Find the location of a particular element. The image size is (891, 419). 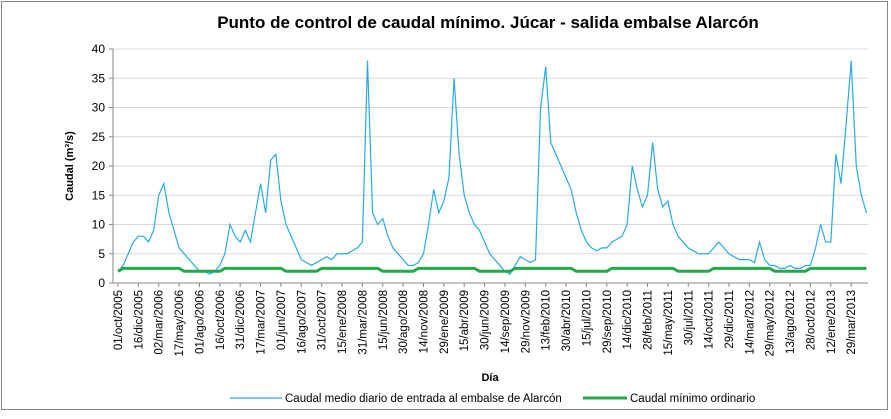

x-tick-label: 01/ago/2006 is located at coordinates (200, 322).